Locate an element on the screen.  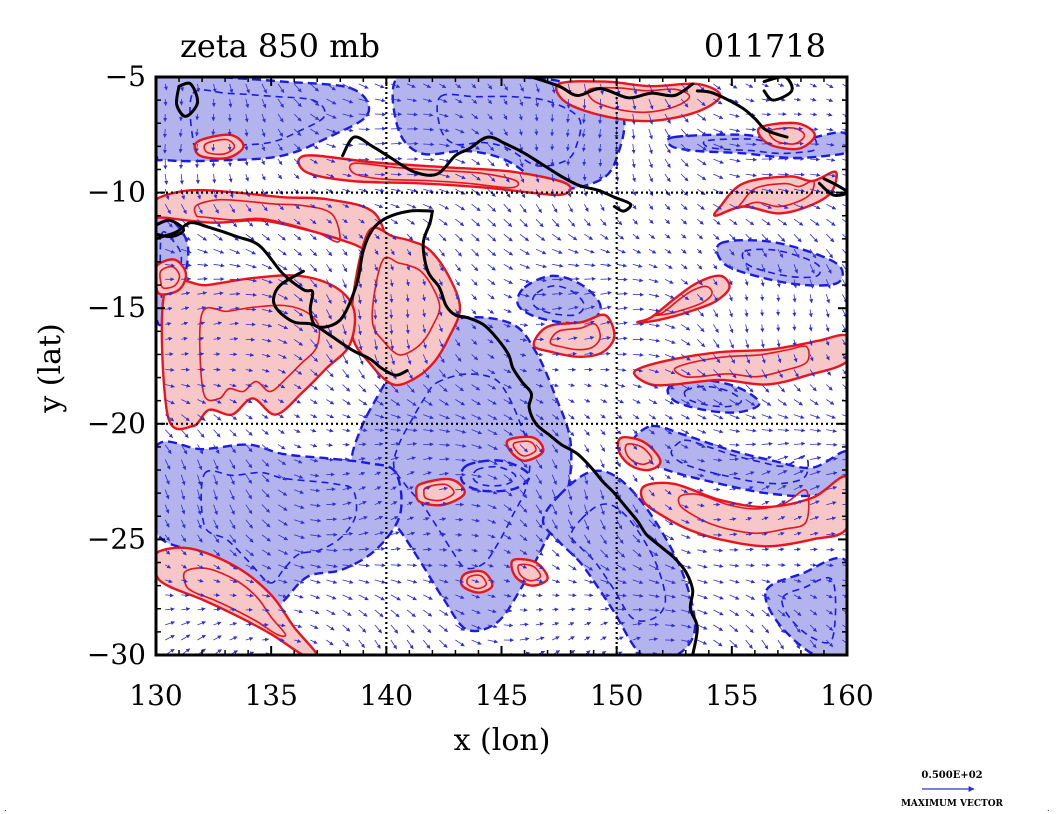
positive-region-new-guinea-coast is located at coordinates (638, 101).